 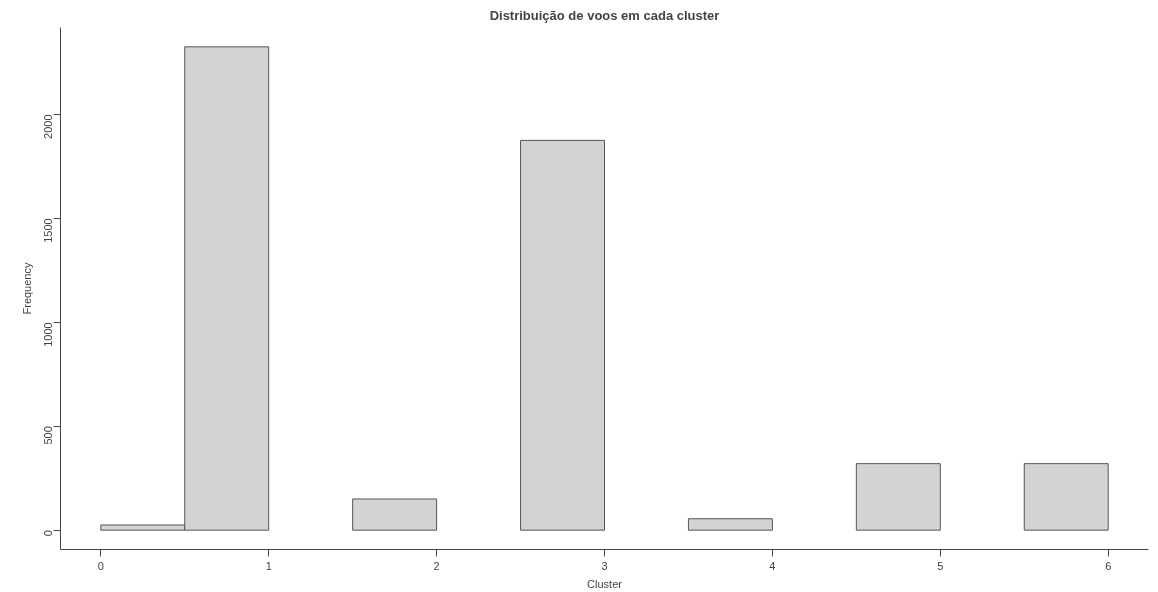 I want to click on x-tick-label: 0, so click(x=100, y=565).